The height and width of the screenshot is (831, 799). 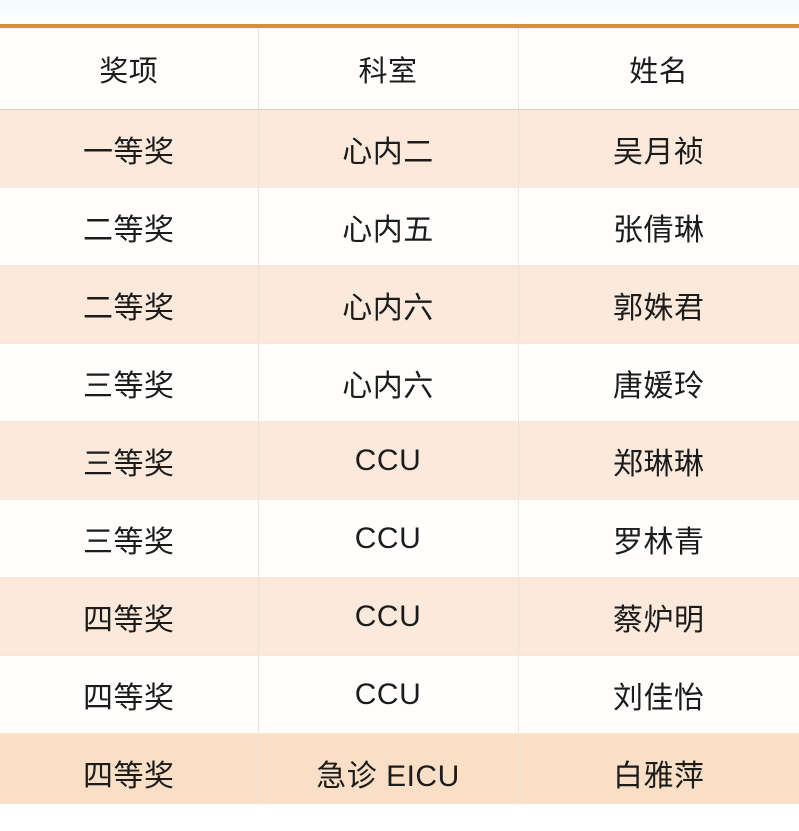 I want to click on cell-name: 蔡炉明, so click(x=658, y=616).